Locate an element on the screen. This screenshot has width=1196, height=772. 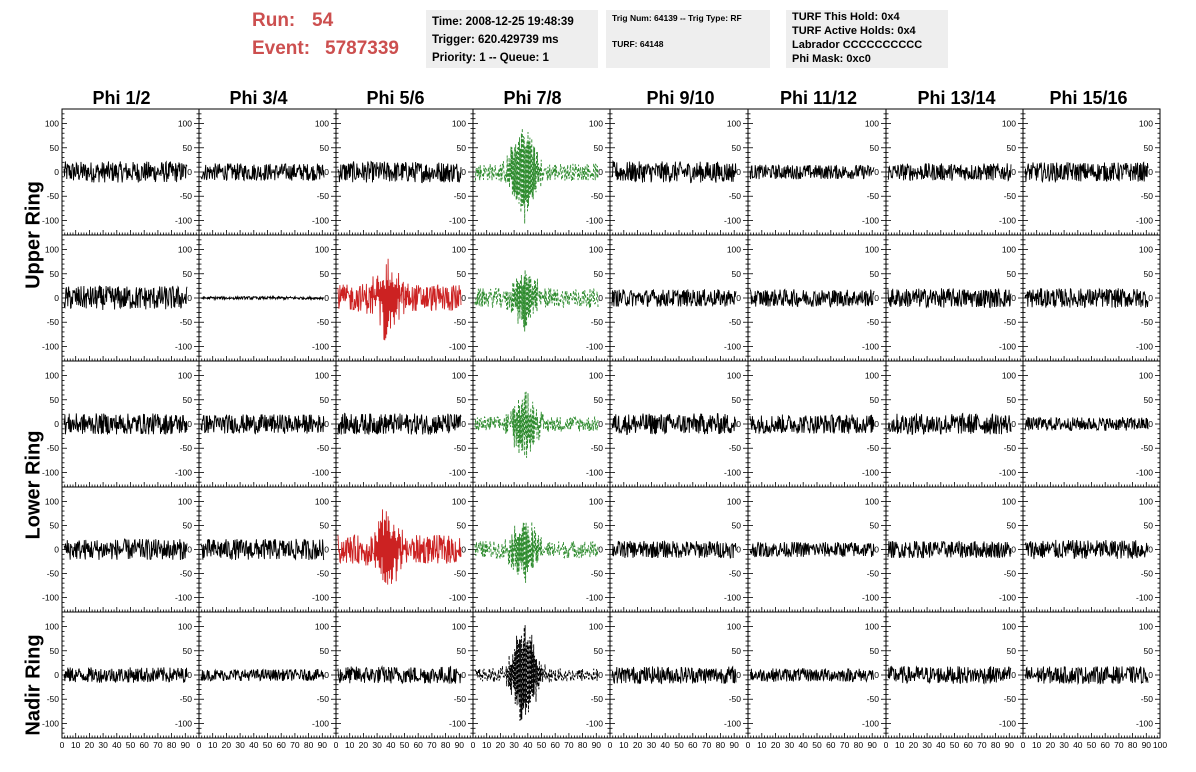
x-tick-label: 60 is located at coordinates (418, 745).